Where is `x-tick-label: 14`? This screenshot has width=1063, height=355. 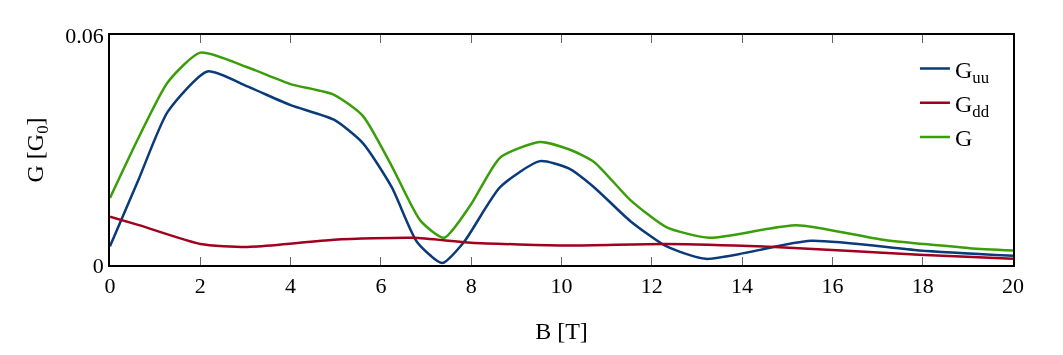
x-tick-label: 14 is located at coordinates (742, 286).